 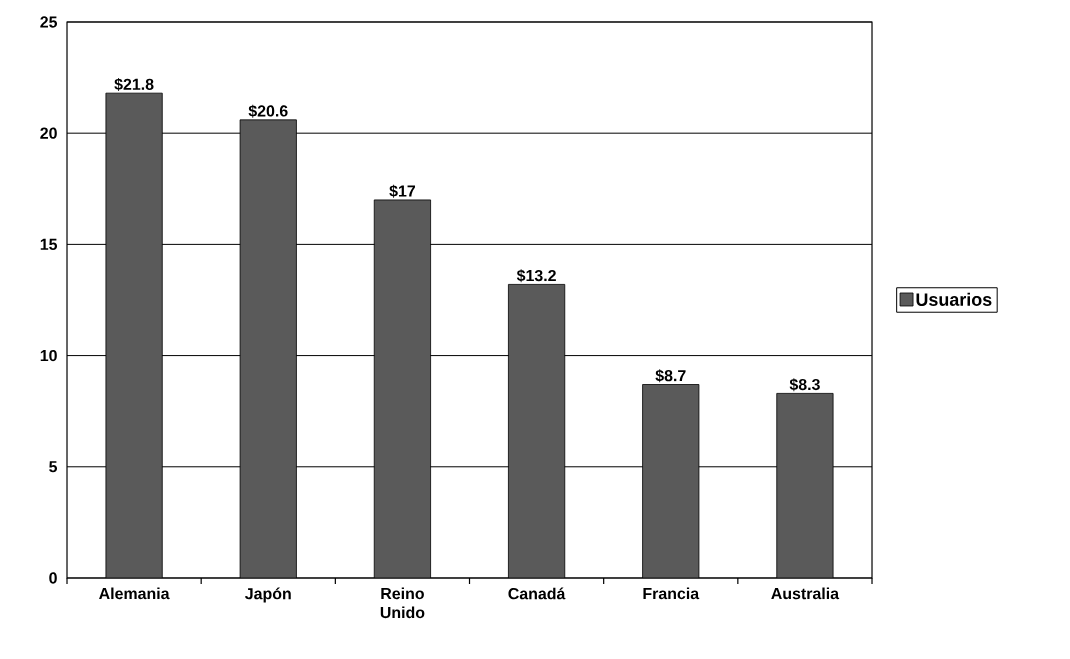 What do you see at coordinates (805, 593) in the screenshot?
I see `x-tick-label: Australia` at bounding box center [805, 593].